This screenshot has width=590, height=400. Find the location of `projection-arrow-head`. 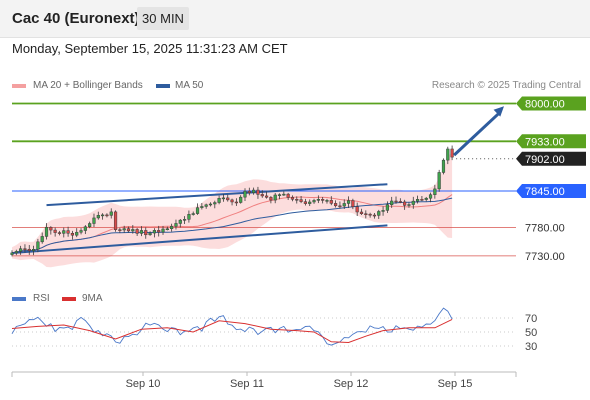

projection-arrow-head is located at coordinates (498, 111).